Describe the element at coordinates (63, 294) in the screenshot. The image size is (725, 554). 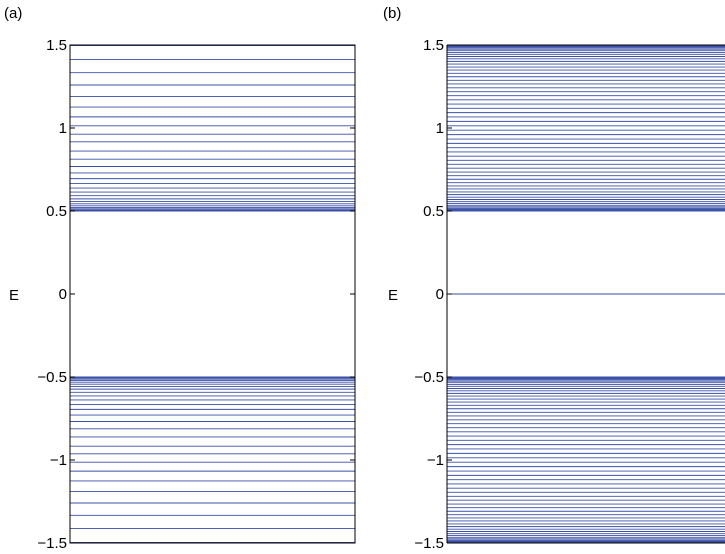
I see `panel-a-ytick-label: 0` at that location.